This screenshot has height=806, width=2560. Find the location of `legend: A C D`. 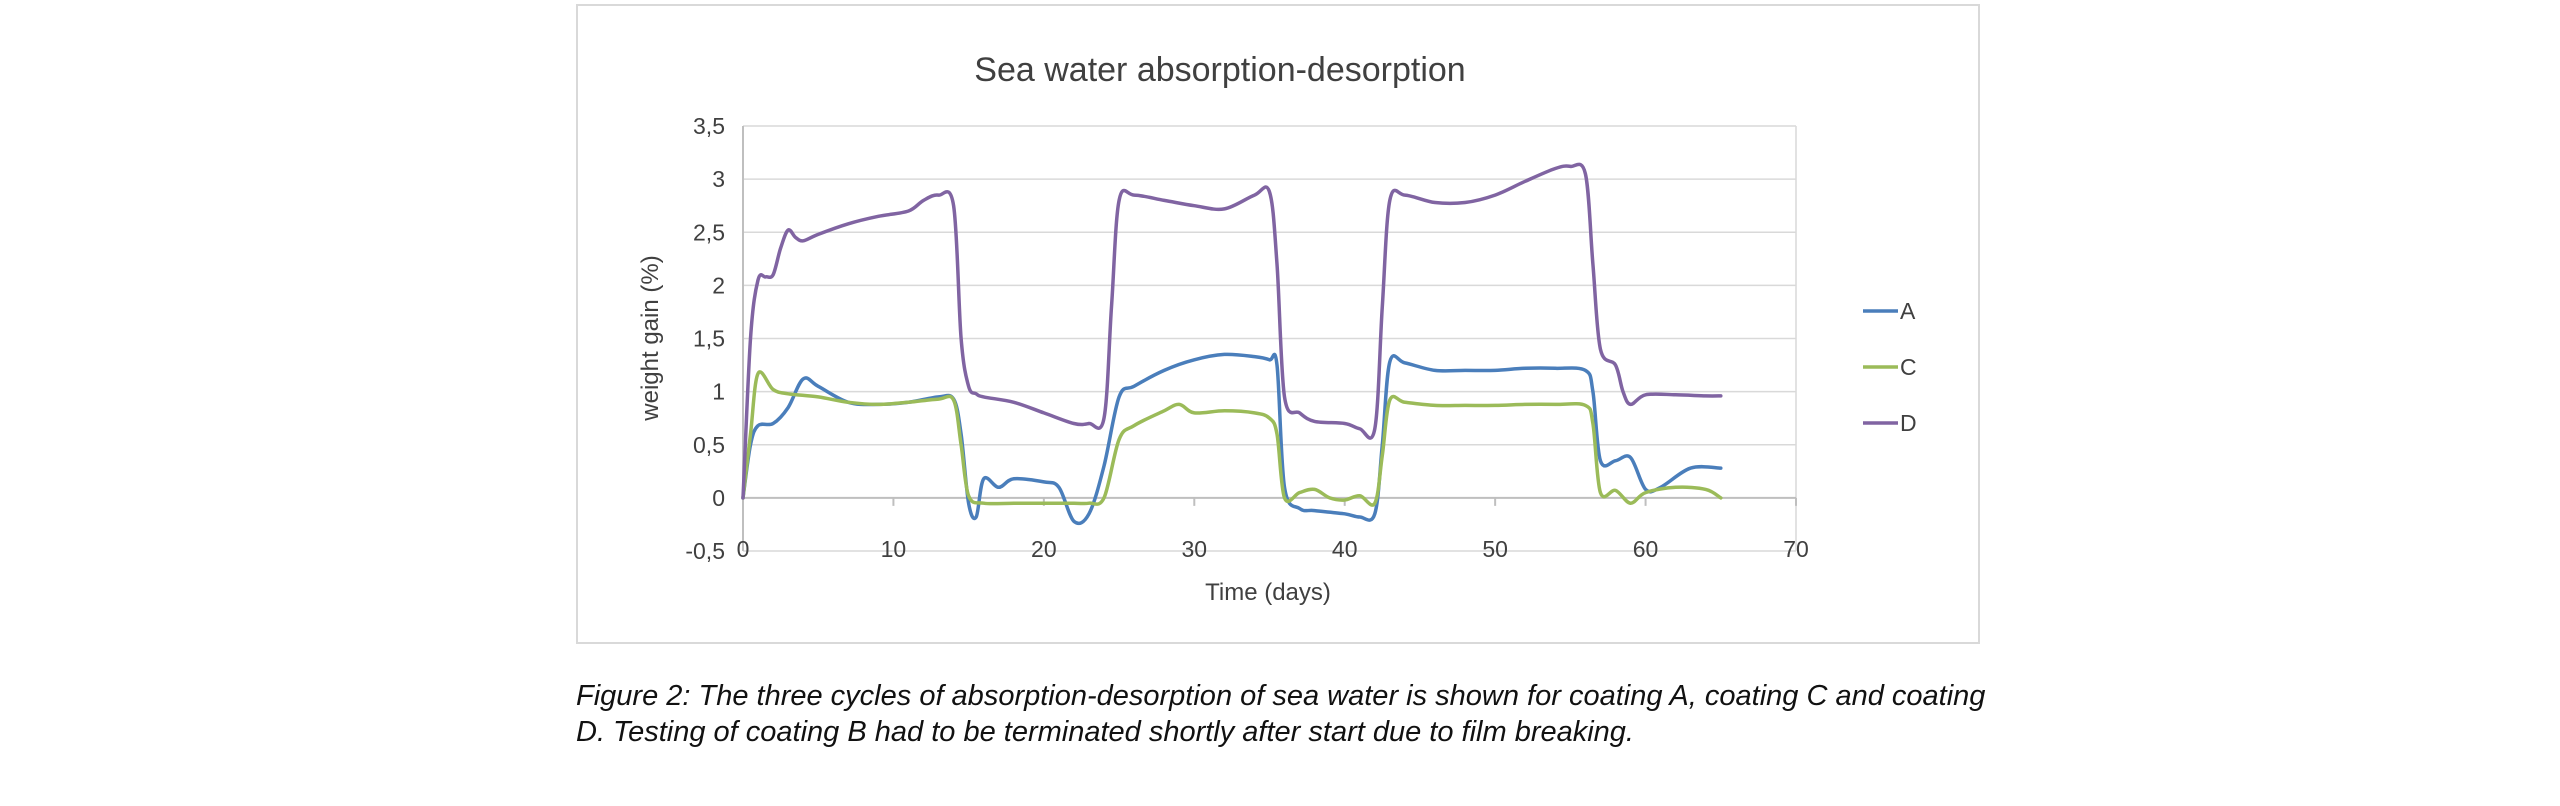

legend: A C D is located at coordinates (1890, 367).